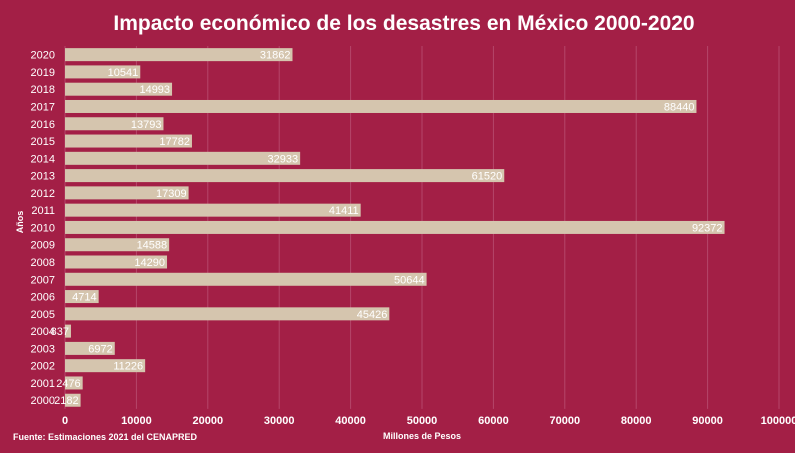 The height and width of the screenshot is (453, 795). I want to click on data-label-2017: 88440, so click(679, 107).